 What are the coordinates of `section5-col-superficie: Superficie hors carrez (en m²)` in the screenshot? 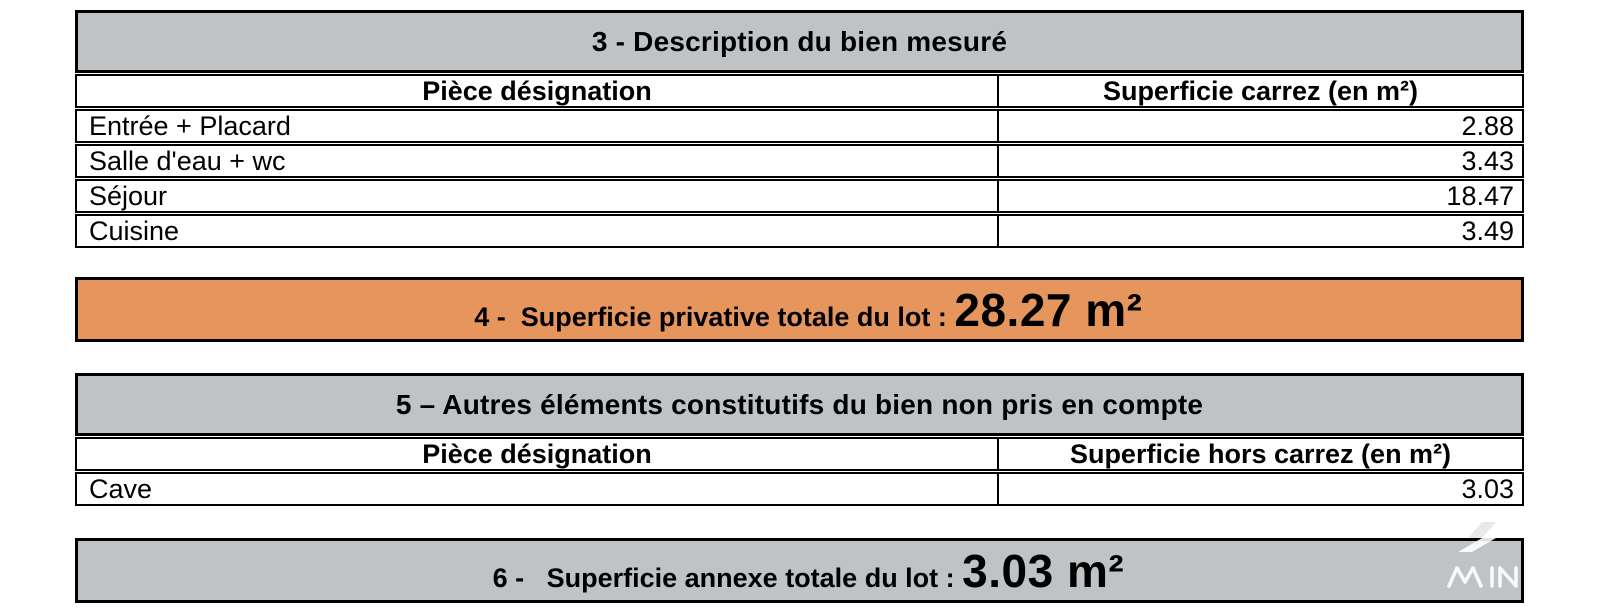 It's located at (1260, 453).